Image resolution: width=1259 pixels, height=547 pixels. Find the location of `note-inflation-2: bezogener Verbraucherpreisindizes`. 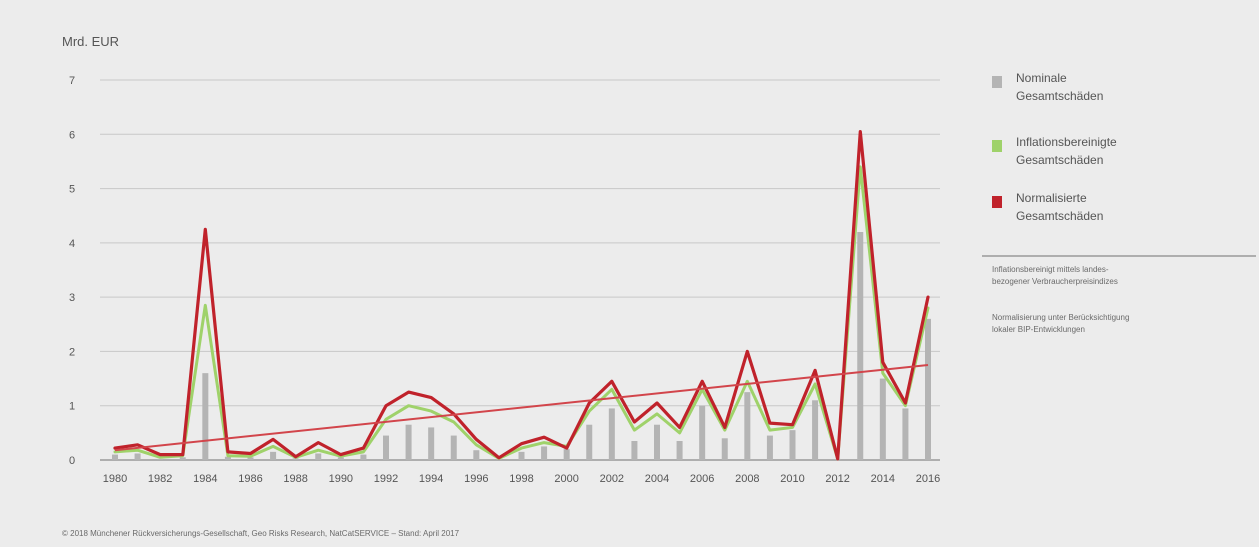

note-inflation-2: bezogener Verbraucherpreisindizes is located at coordinates (1055, 281).